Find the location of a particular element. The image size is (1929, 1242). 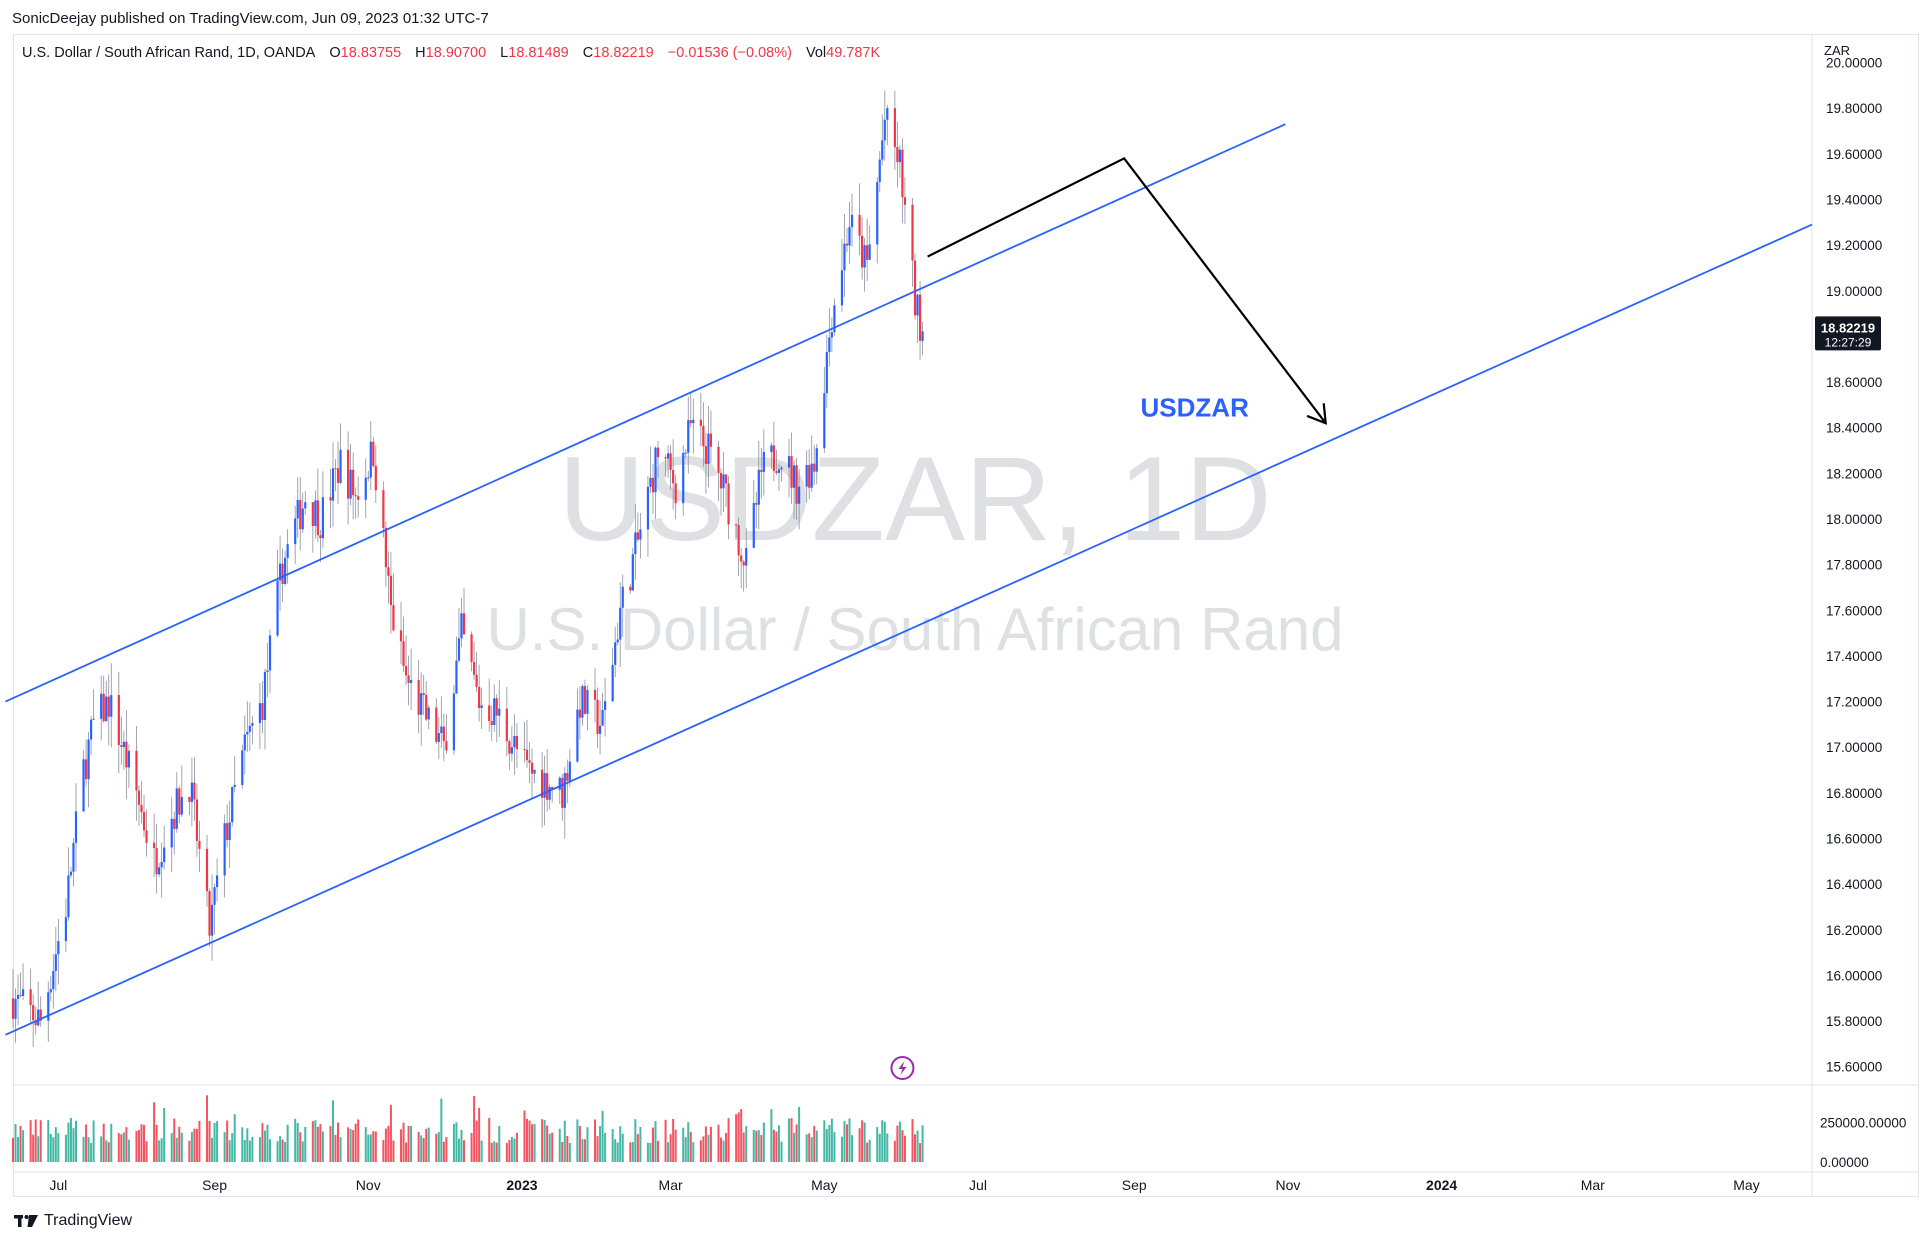

projection-path is located at coordinates (1127, 290).